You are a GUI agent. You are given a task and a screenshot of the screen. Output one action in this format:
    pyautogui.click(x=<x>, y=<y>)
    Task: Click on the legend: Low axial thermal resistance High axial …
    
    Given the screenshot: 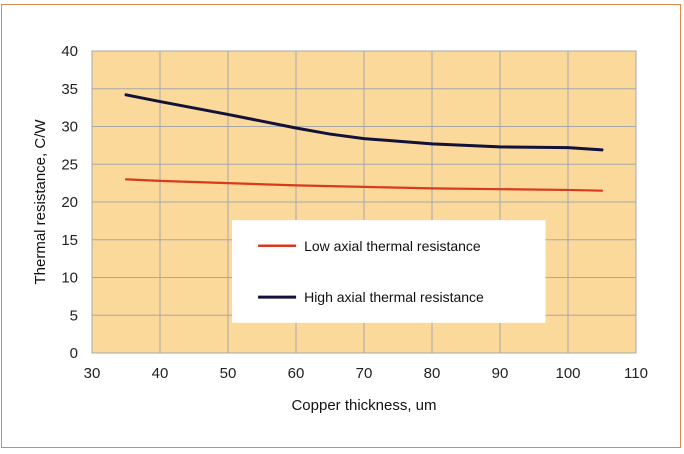 What is the action you would take?
    pyautogui.click(x=389, y=271)
    